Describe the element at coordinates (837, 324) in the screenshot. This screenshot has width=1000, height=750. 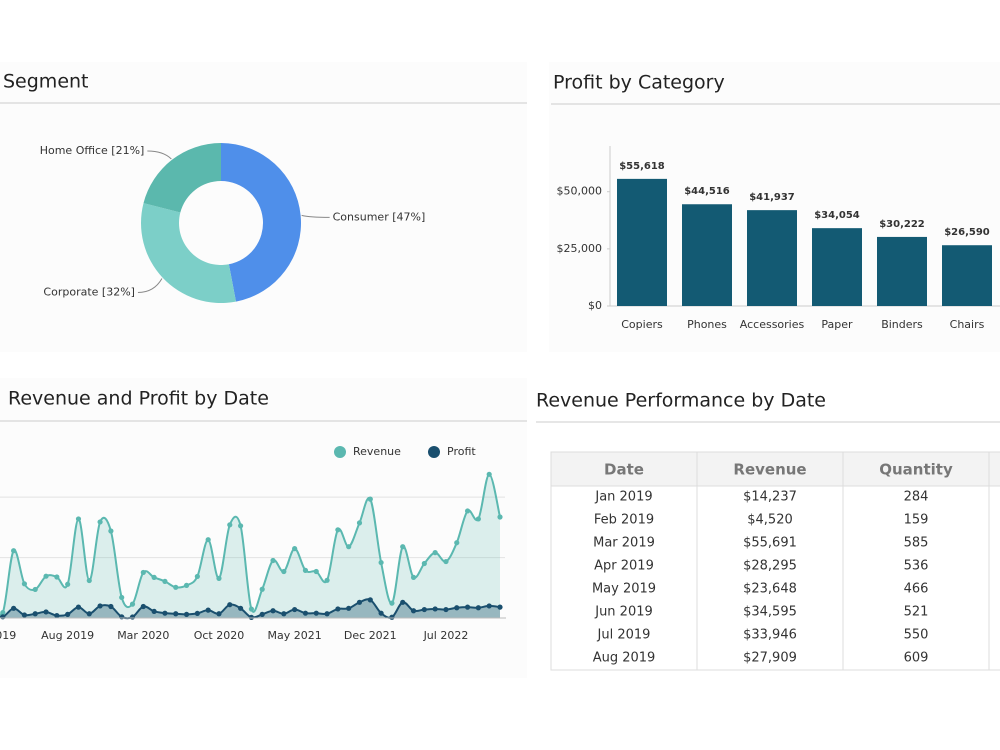
I see `x-tick-label: Paper` at that location.